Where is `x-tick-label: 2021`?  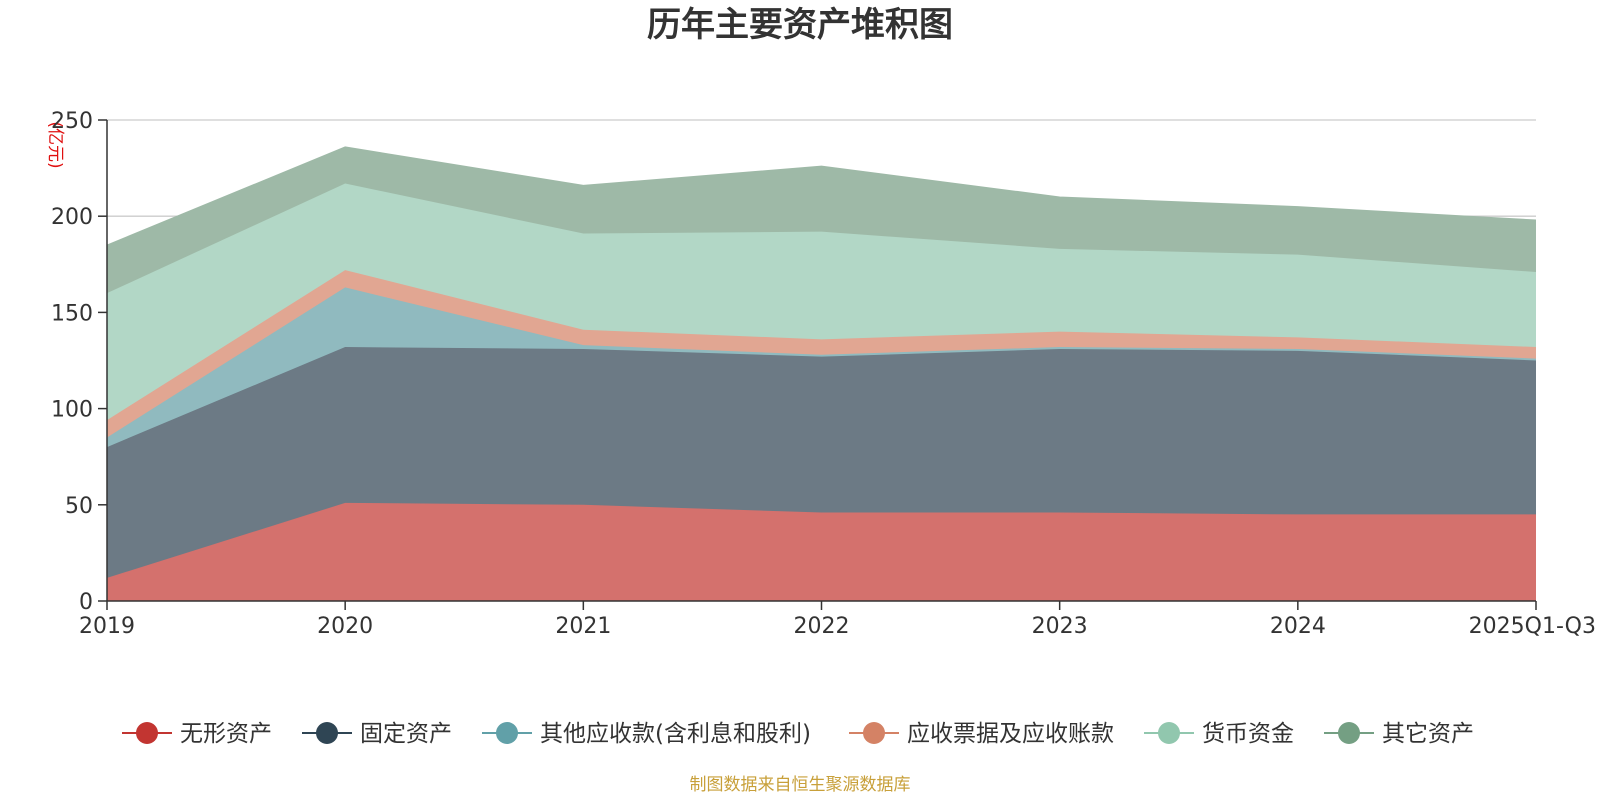
x-tick-label: 2021 is located at coordinates (583, 626).